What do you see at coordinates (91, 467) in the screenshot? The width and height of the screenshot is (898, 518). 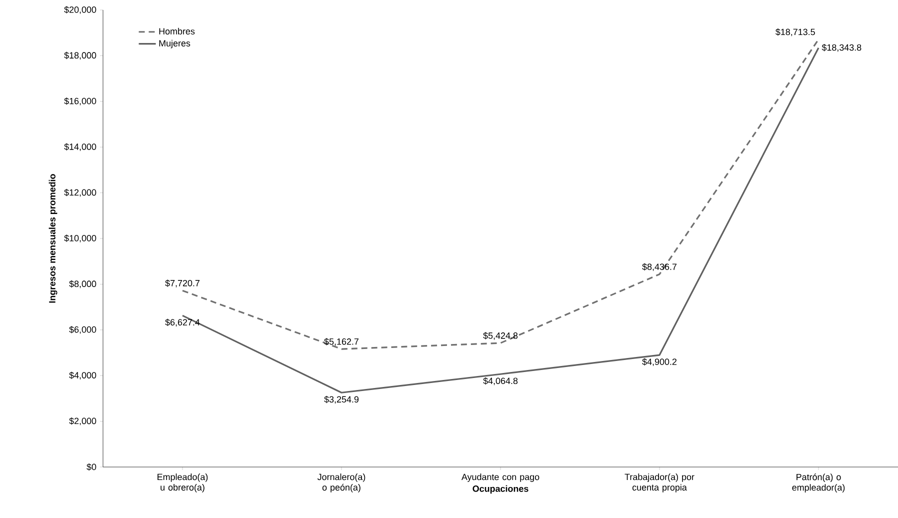 I see `y-tick-label: $0` at bounding box center [91, 467].